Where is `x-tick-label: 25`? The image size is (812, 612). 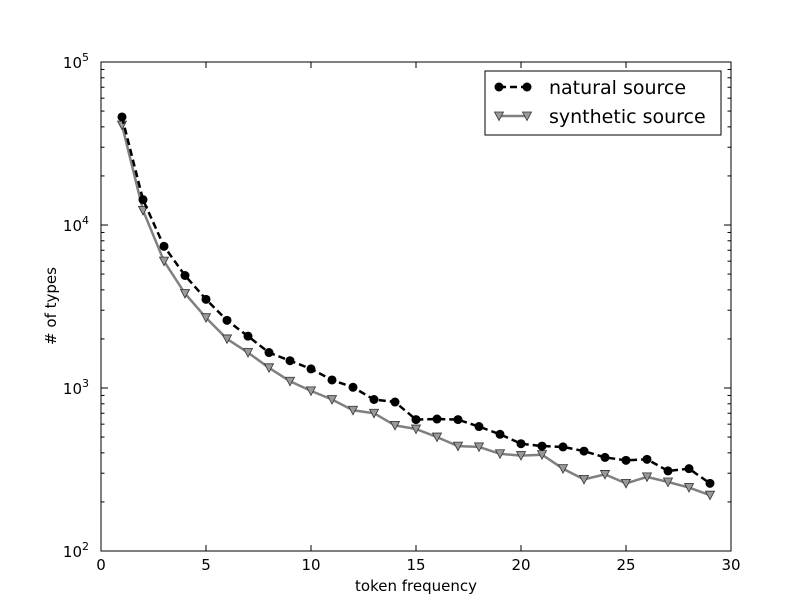 x-tick-label: 25 is located at coordinates (625, 565).